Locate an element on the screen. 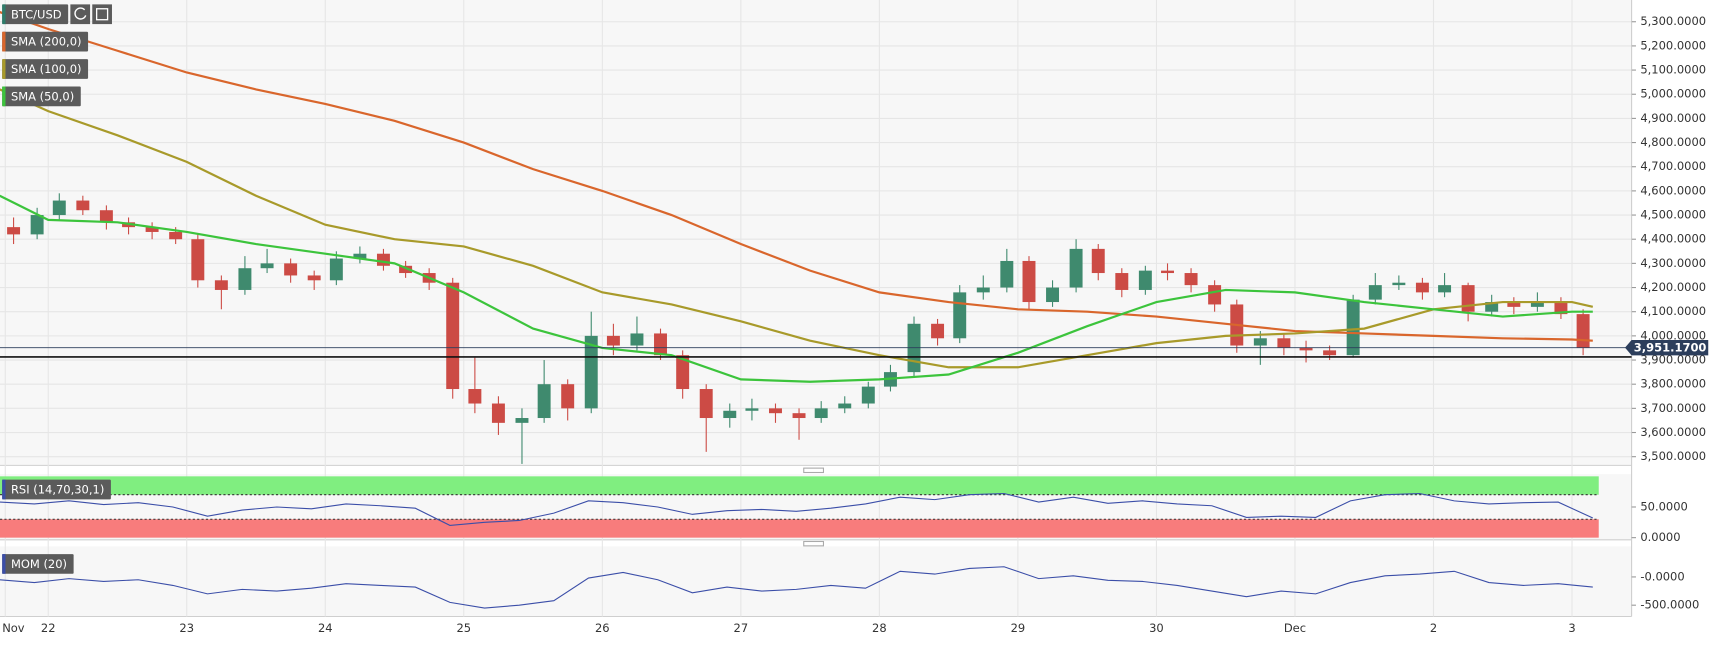  legend-label: MOM (20) is located at coordinates (39, 564).